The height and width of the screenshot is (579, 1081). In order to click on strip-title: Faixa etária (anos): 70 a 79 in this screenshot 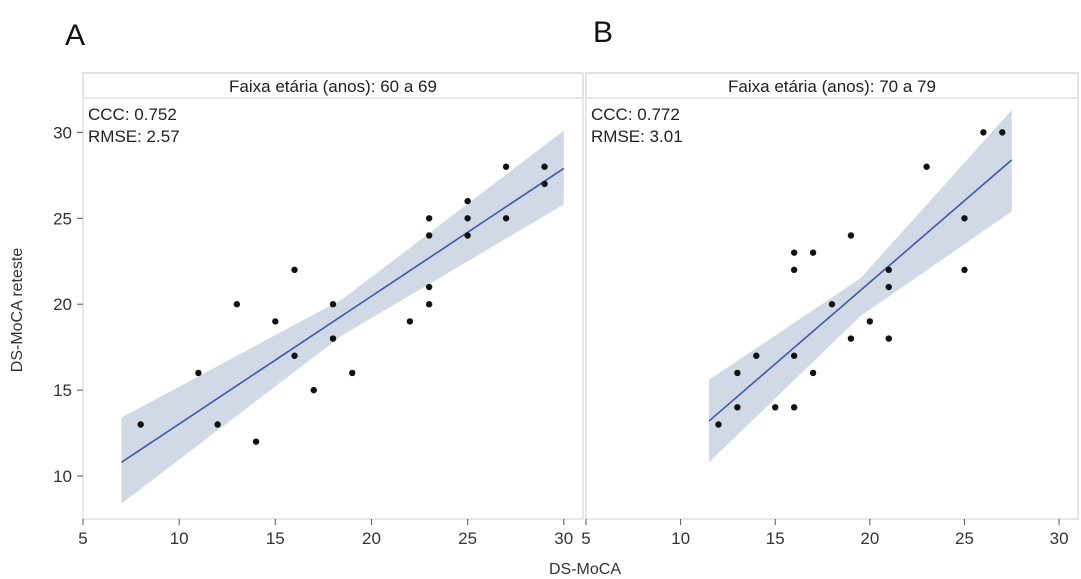, I will do `click(832, 86)`.